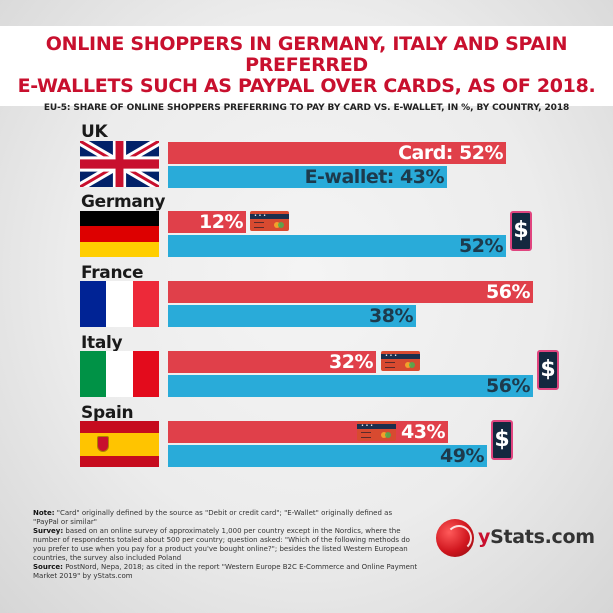 The image size is (613, 613). I want to click on logo-wordmark: yStats.com, so click(536, 537).